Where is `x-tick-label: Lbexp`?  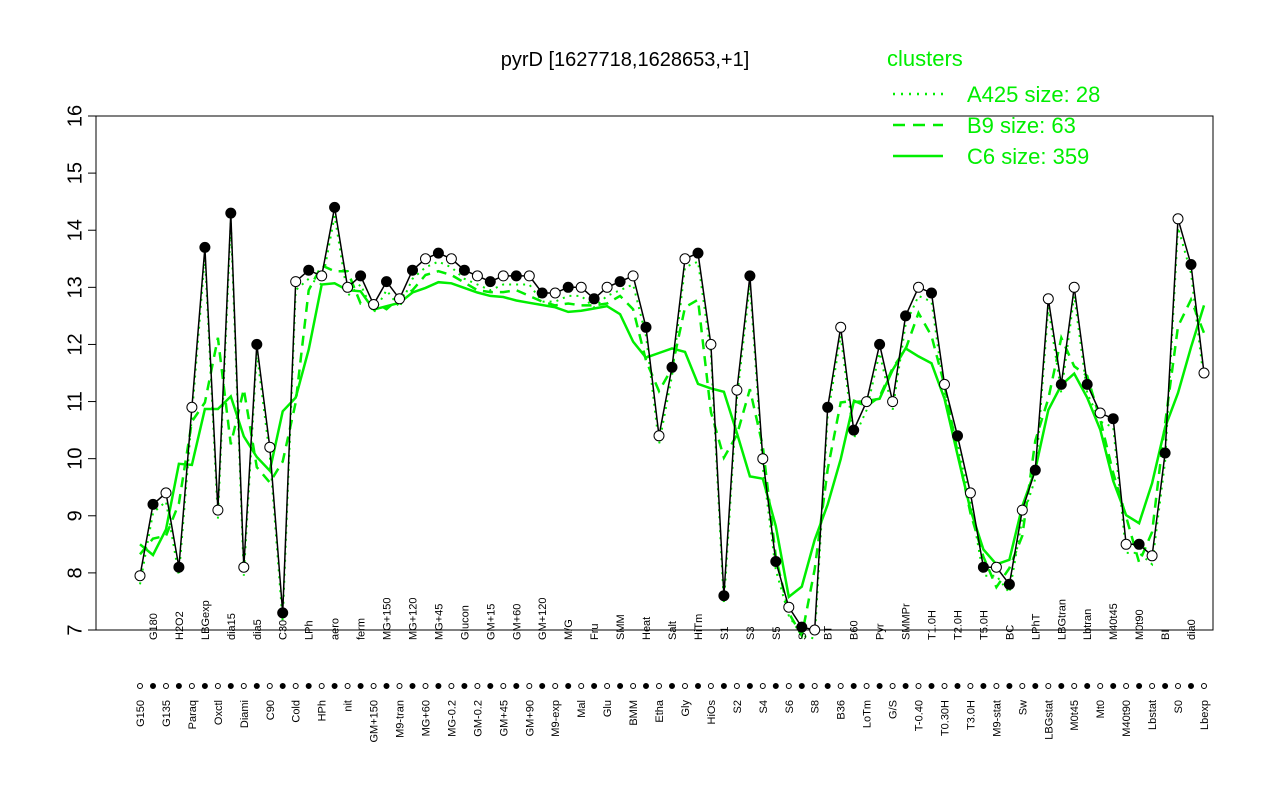 x-tick-label: Lbexp is located at coordinates (1205, 715).